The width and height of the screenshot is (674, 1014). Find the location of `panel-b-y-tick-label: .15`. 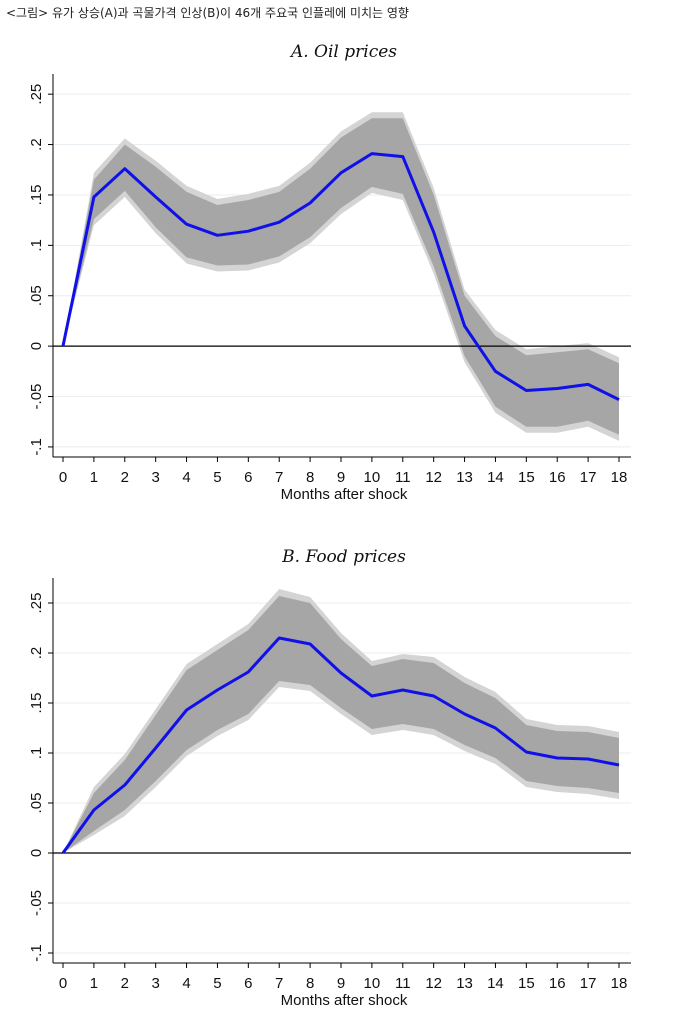

panel-b-y-tick-label: .15 is located at coordinates (36, 703).